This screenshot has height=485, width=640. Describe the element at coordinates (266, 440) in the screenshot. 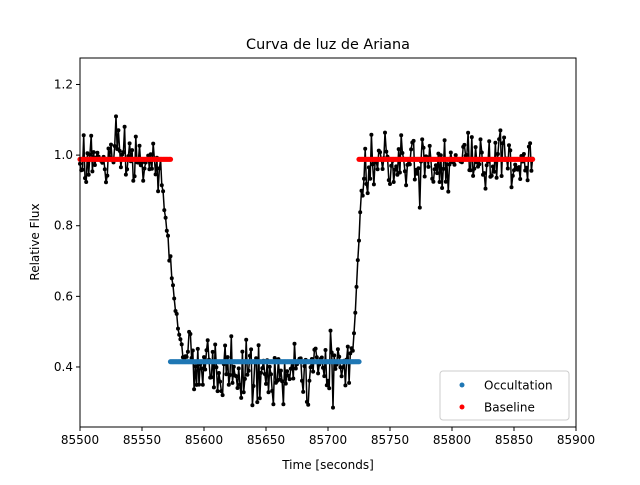

I see `x-tick-label: 85650` at that location.